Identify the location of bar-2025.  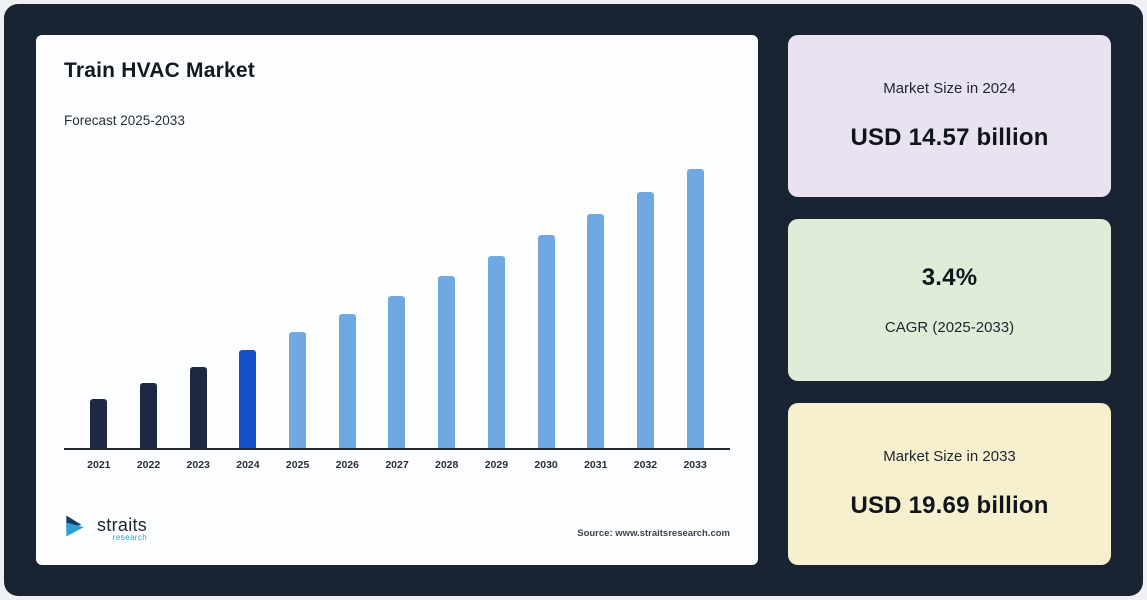
(298, 390).